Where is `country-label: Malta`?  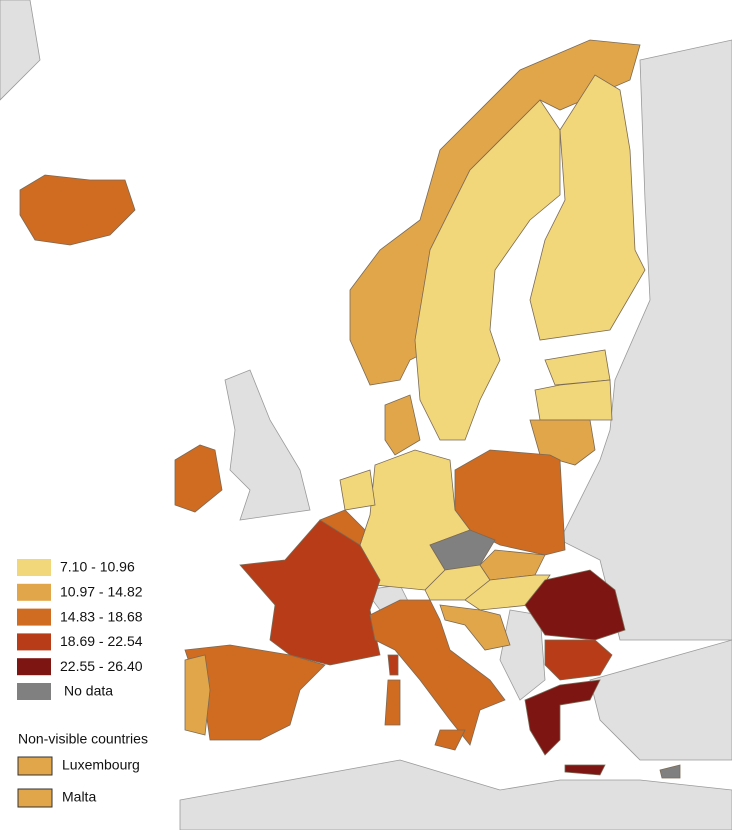 country-label: Malta is located at coordinates (79, 797).